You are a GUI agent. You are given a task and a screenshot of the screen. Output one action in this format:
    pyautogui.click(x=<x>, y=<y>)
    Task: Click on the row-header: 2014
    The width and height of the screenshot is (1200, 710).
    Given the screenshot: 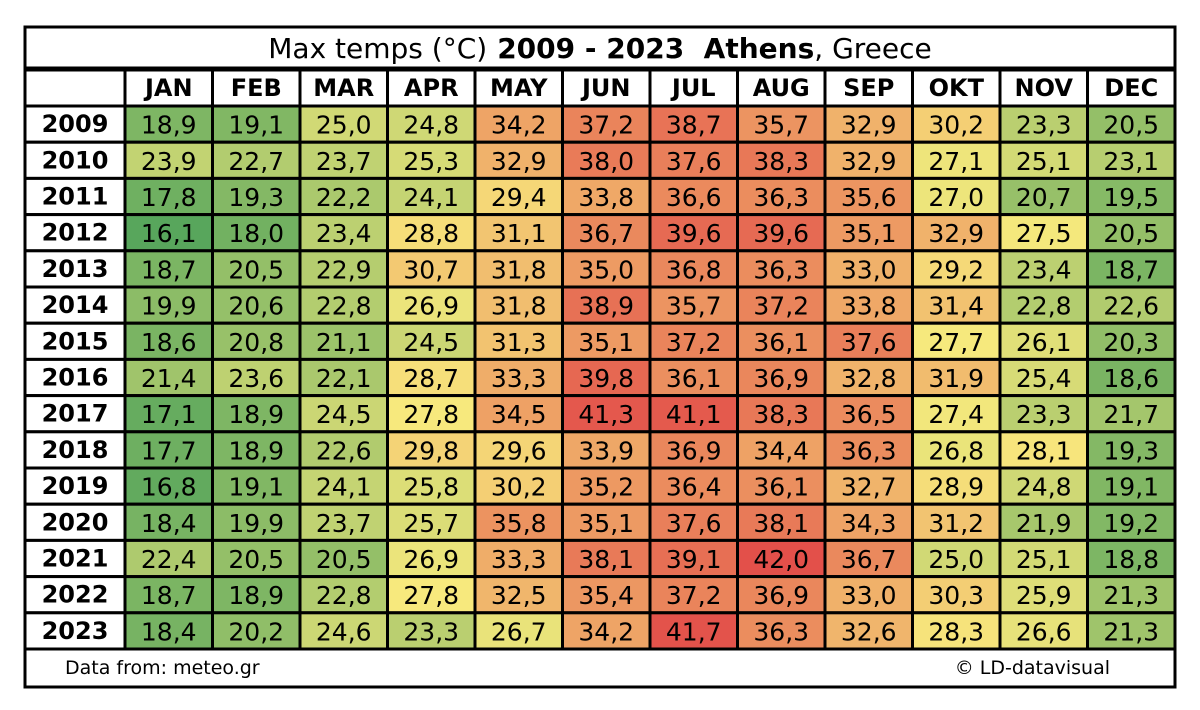 What is the action you would take?
    pyautogui.click(x=75, y=305)
    